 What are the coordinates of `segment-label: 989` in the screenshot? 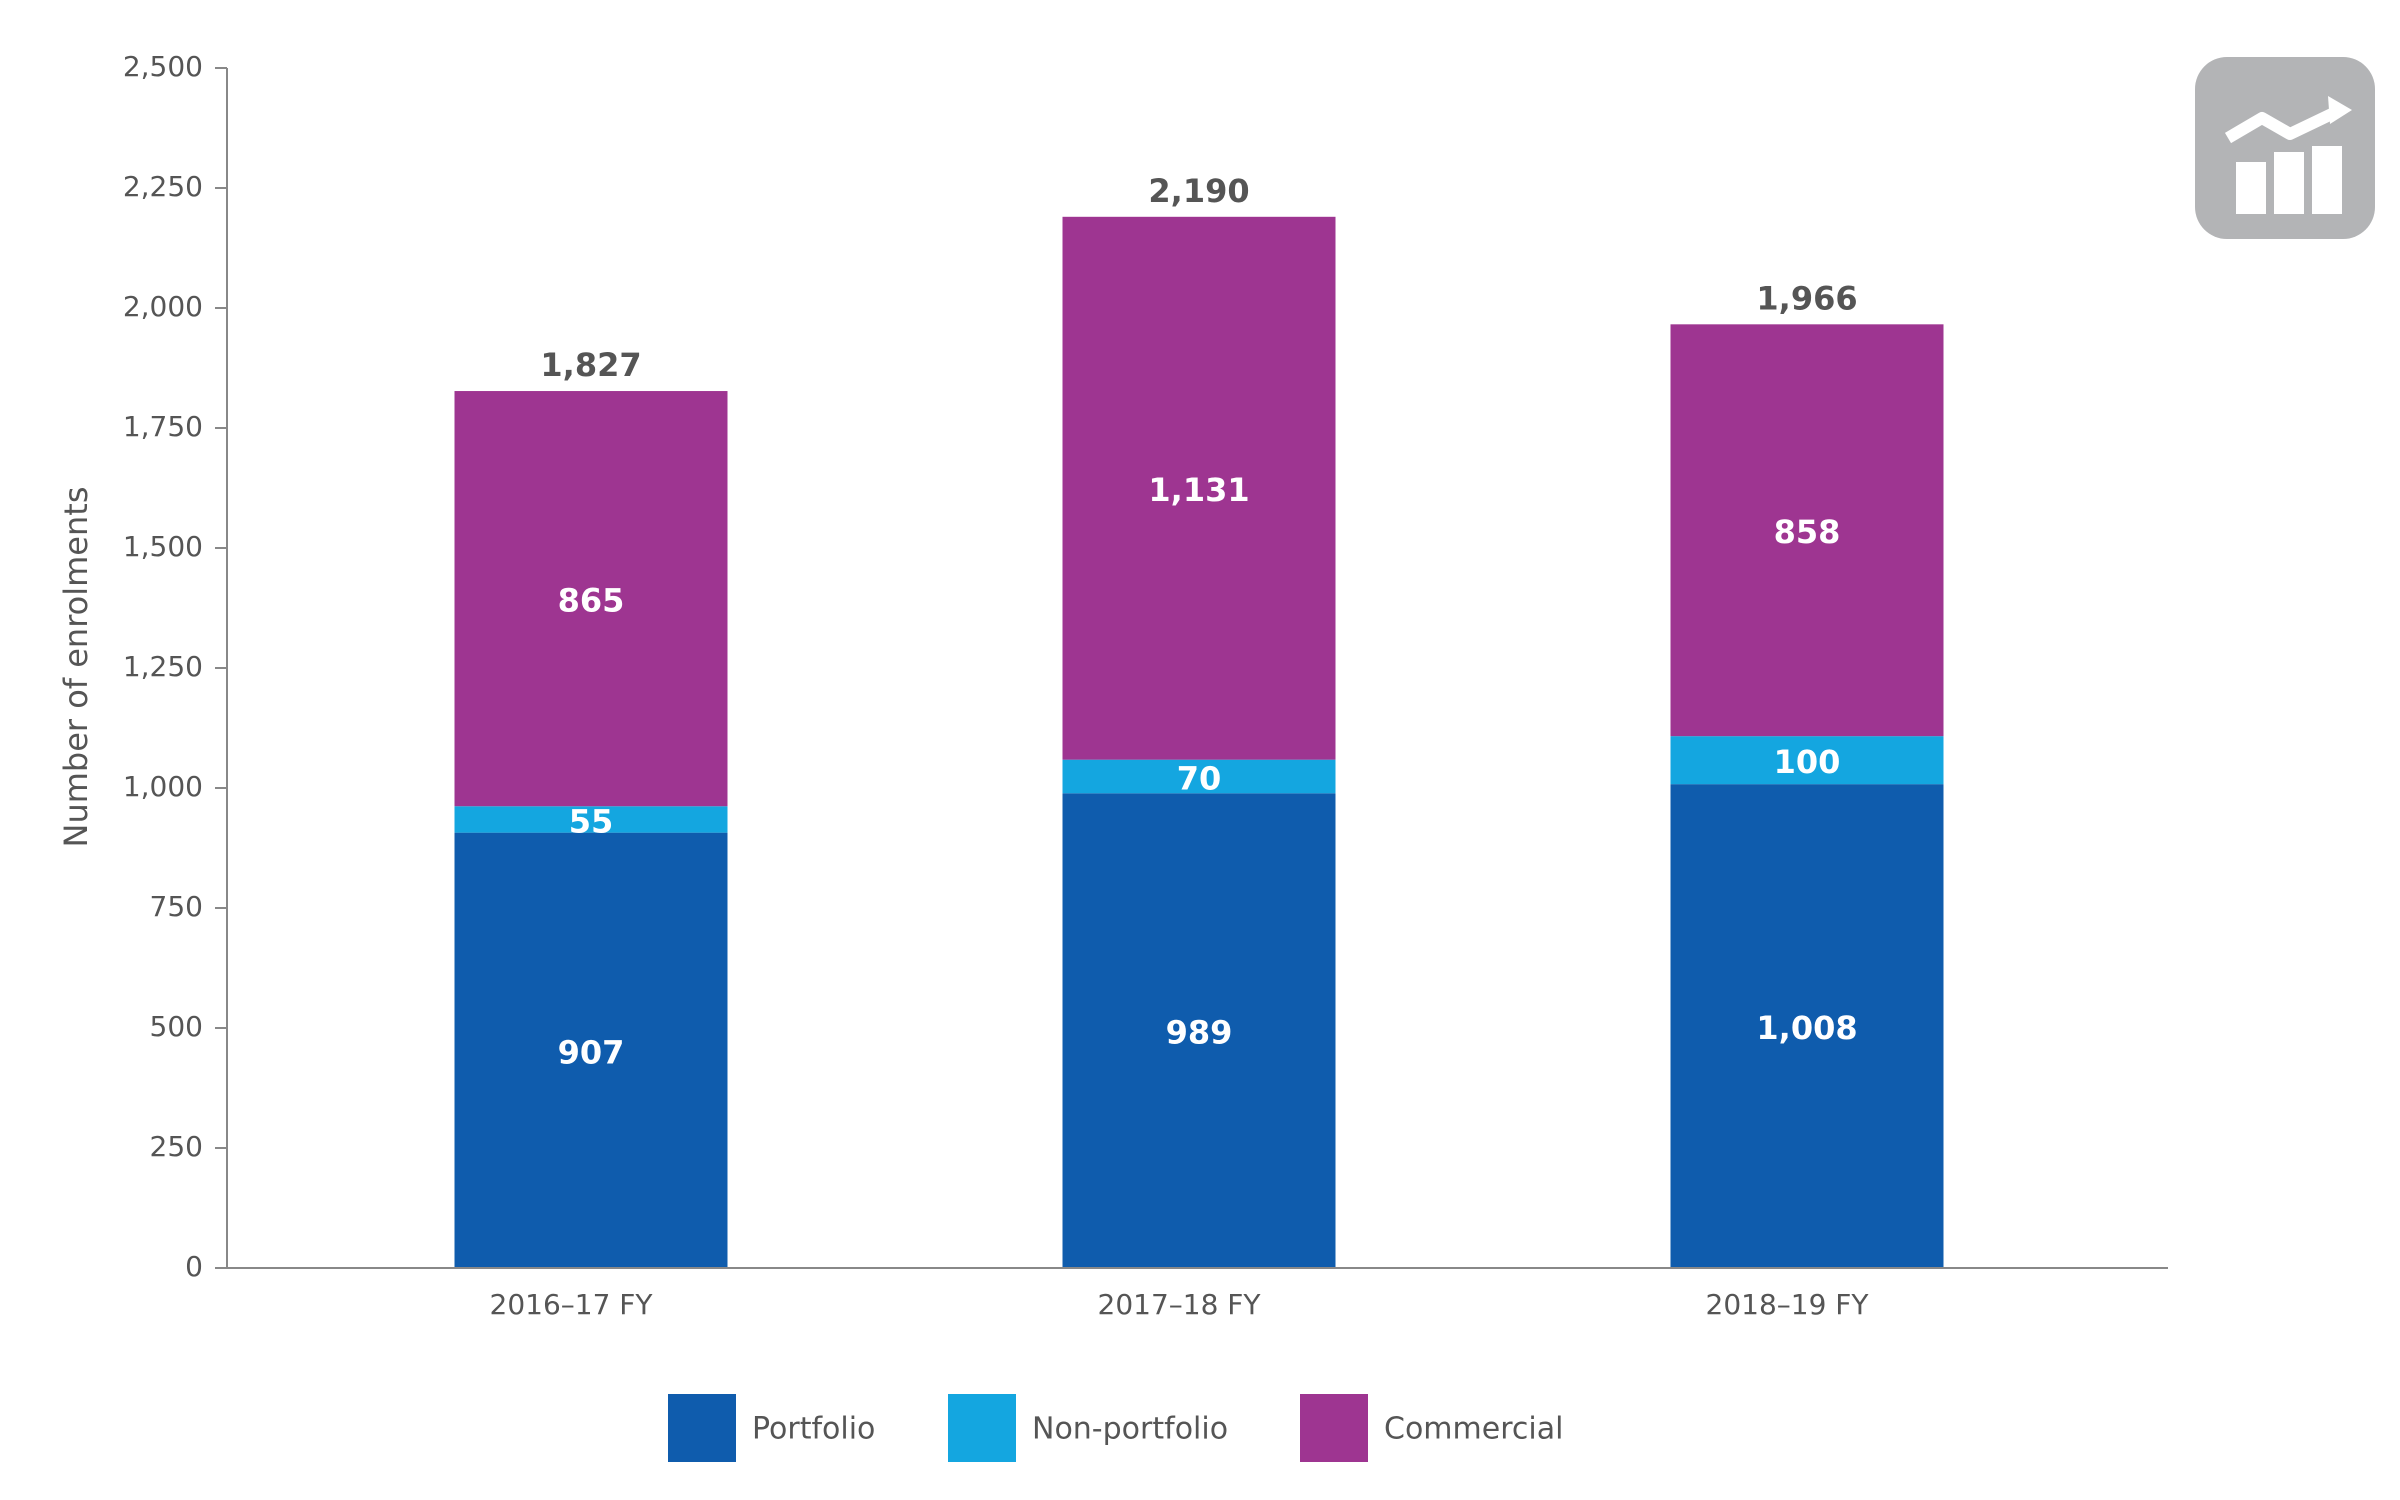 It's located at (1199, 1033).